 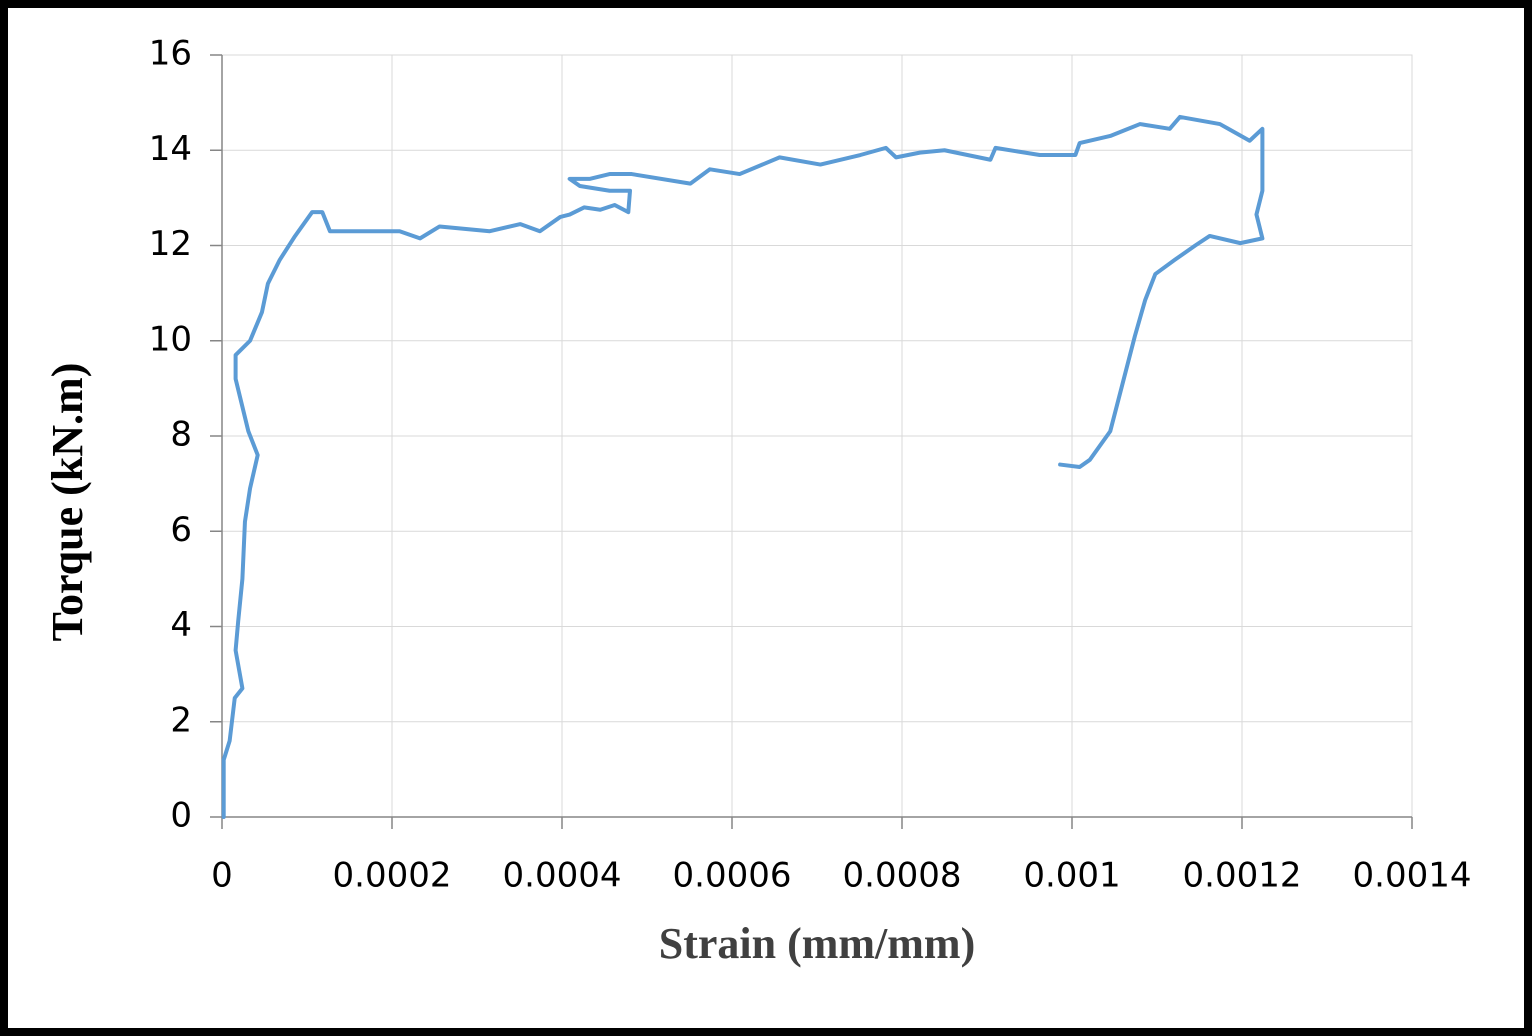 I want to click on y-tick-label: 14, so click(x=170, y=149).